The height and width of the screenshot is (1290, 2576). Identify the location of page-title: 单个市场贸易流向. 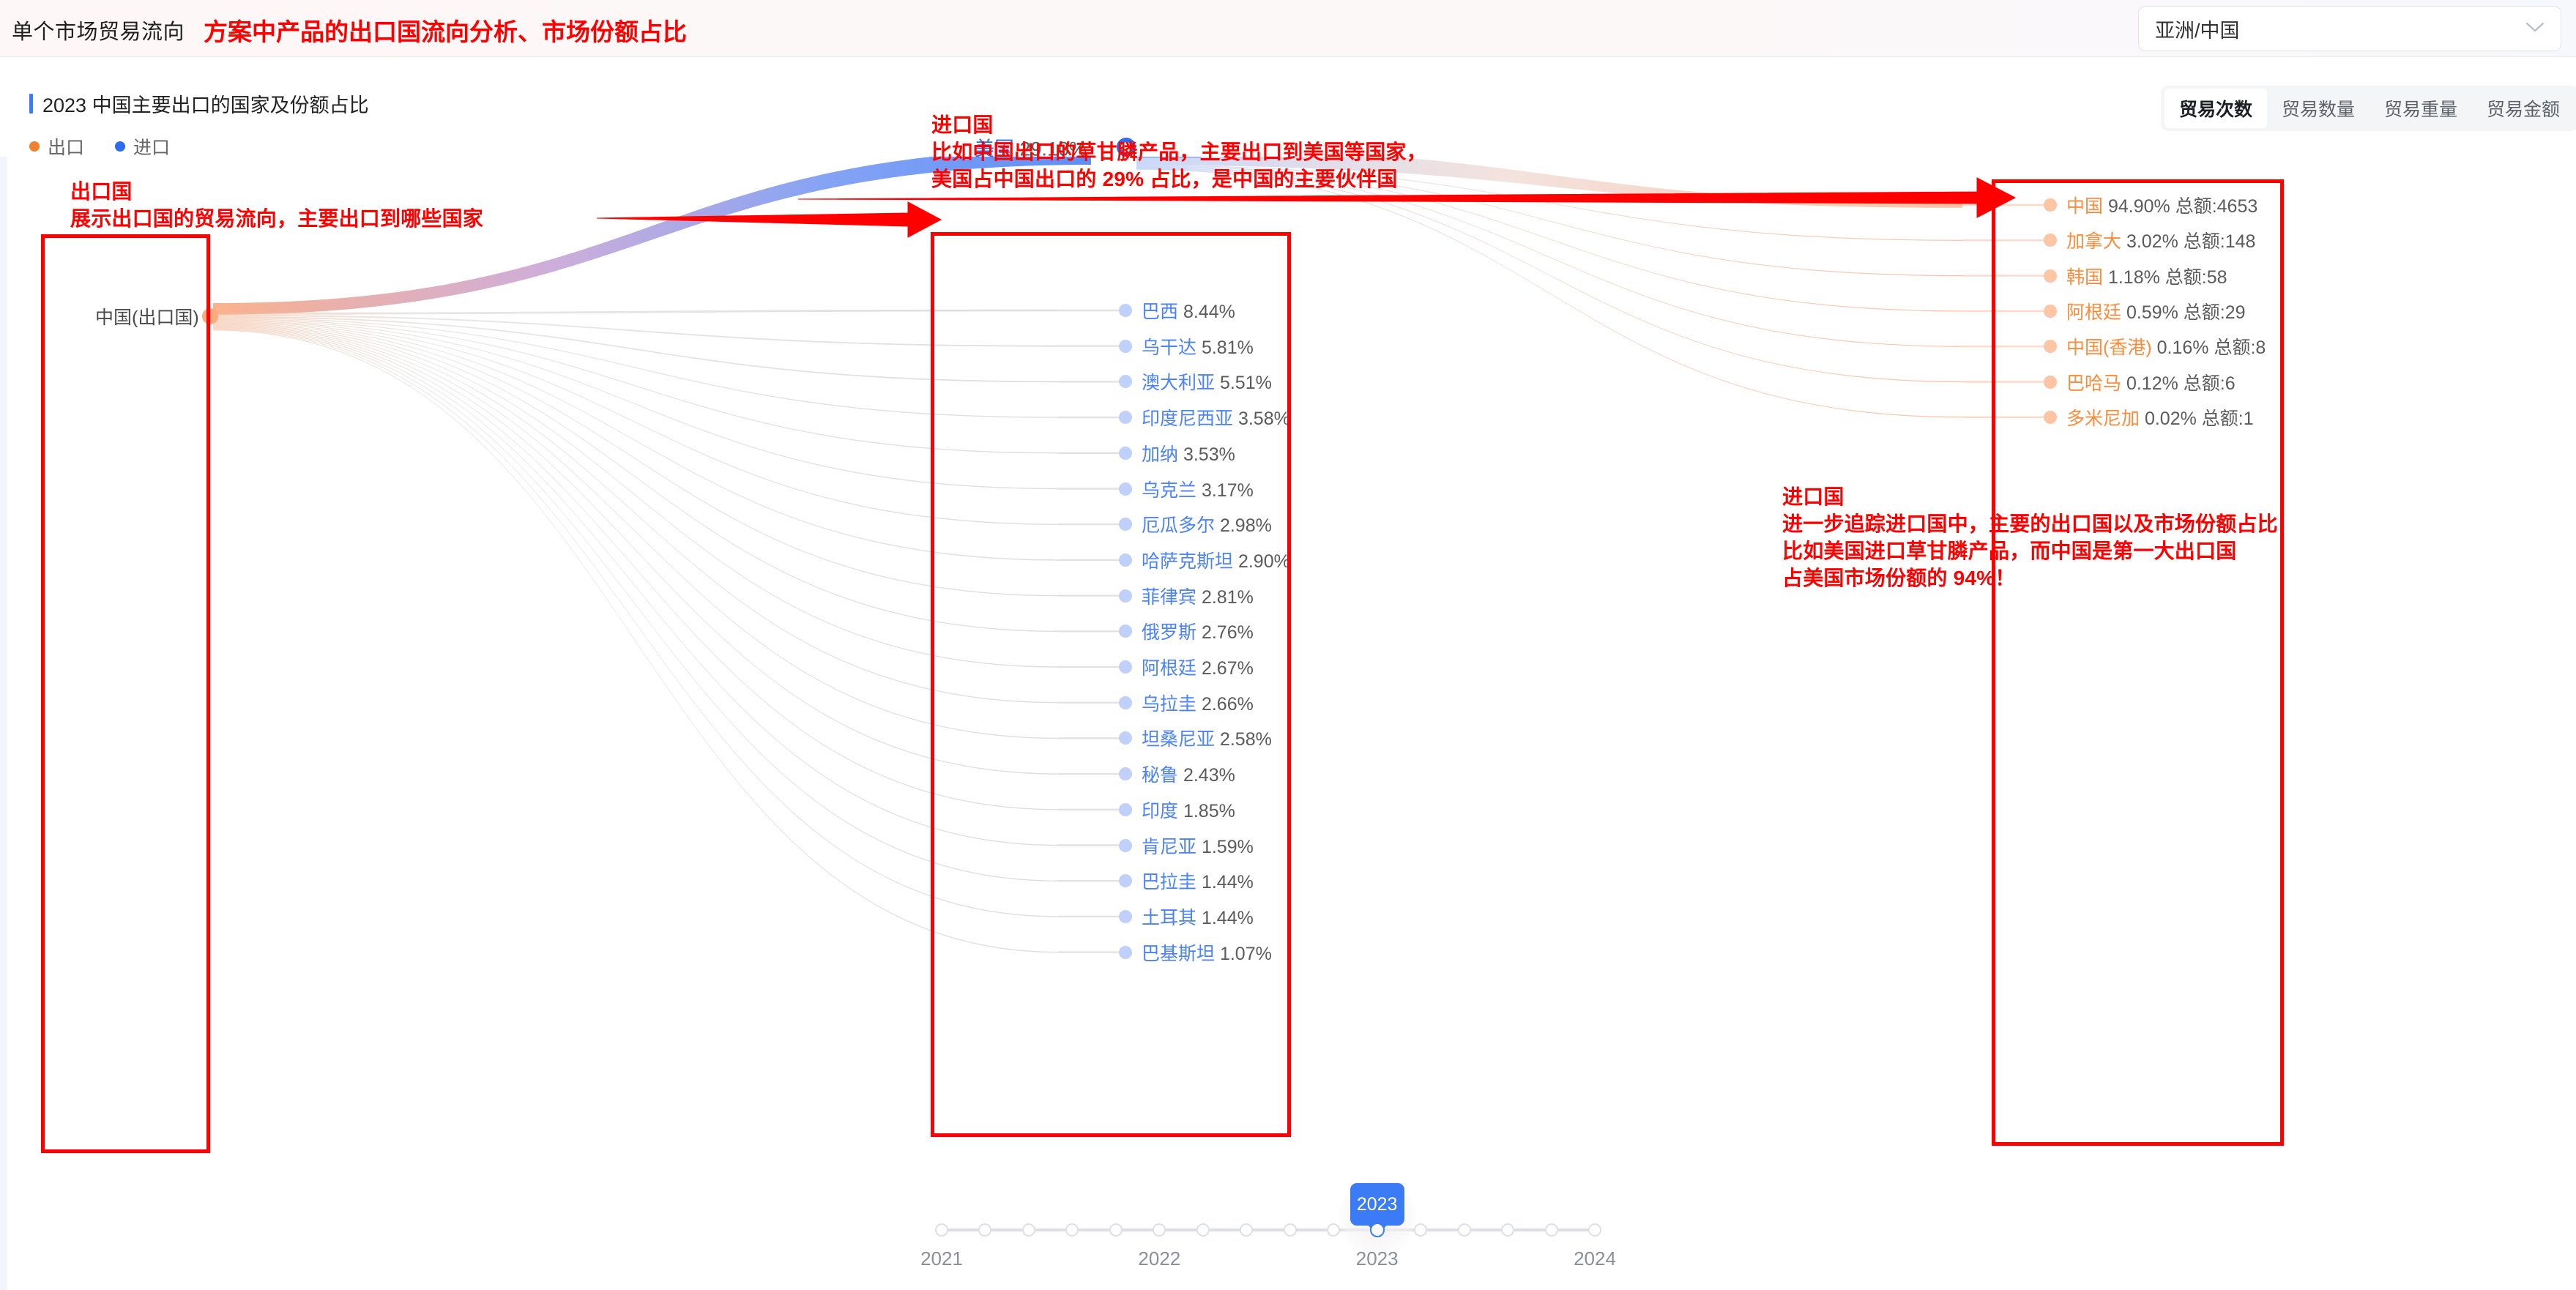
(98, 32).